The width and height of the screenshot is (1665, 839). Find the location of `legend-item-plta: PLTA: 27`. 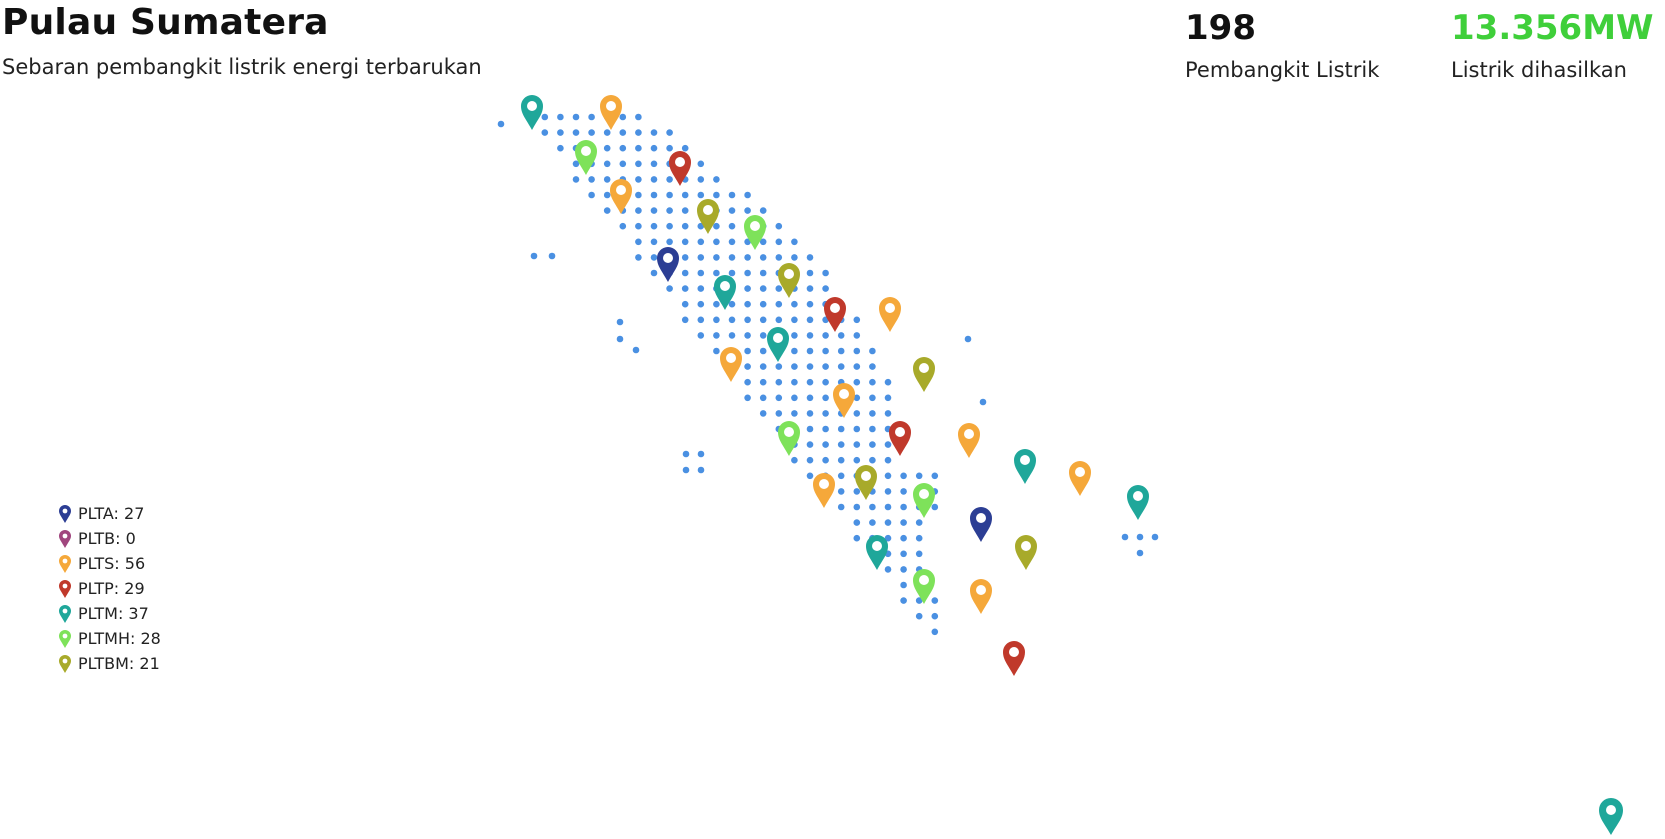

legend-item-plta: PLTA: 27 is located at coordinates (109, 513).